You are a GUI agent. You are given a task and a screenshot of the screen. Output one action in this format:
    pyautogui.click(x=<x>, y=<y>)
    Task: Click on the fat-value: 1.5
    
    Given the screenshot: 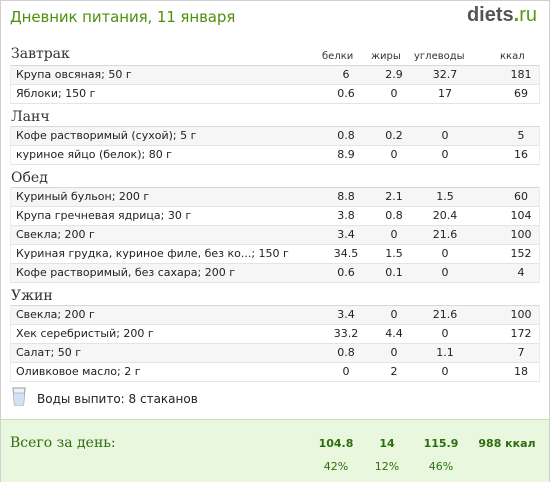 What is the action you would take?
    pyautogui.click(x=394, y=253)
    